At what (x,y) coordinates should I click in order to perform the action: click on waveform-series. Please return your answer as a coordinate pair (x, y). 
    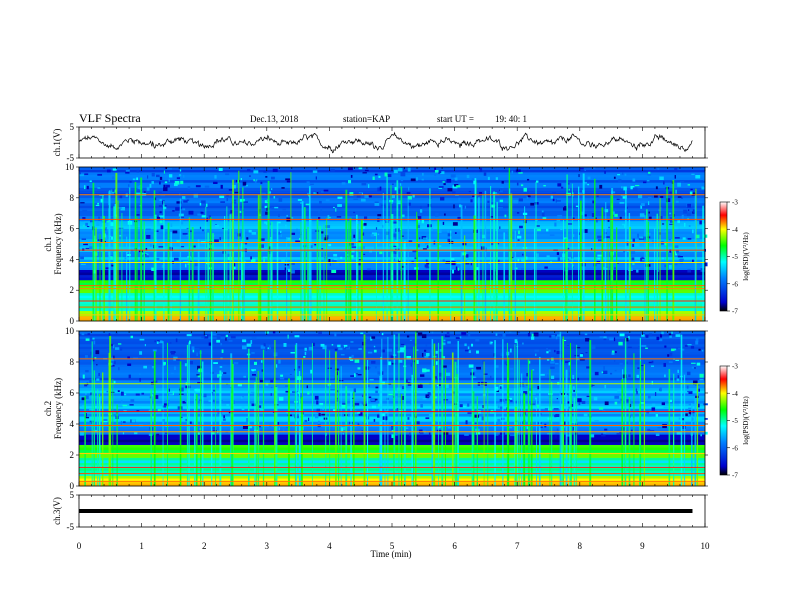
    Looking at the image, I should click on (385, 142).